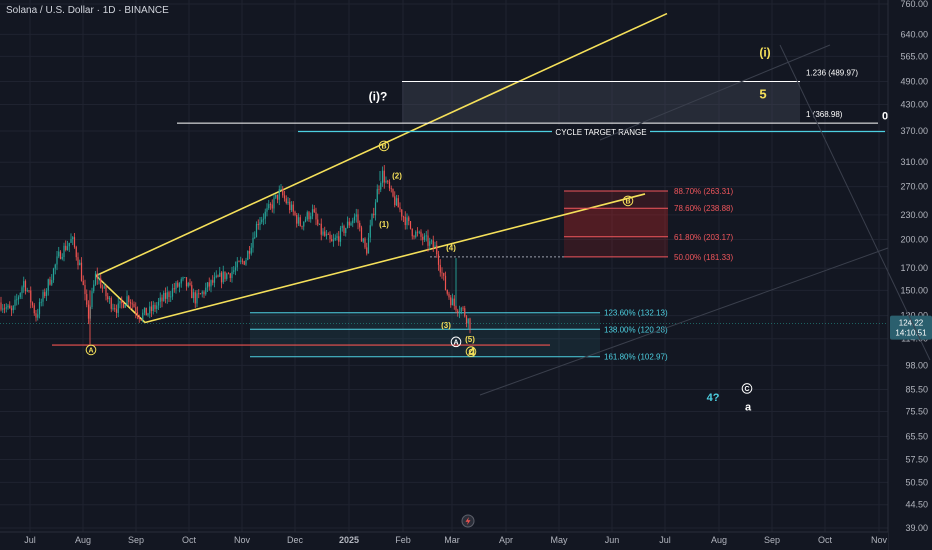  What do you see at coordinates (295, 540) in the screenshot?
I see `time-tick-label: Dec` at bounding box center [295, 540].